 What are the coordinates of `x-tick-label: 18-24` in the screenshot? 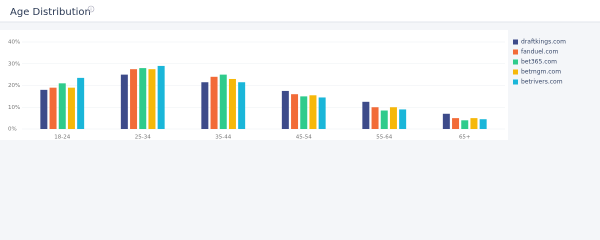 It's located at (62, 138).